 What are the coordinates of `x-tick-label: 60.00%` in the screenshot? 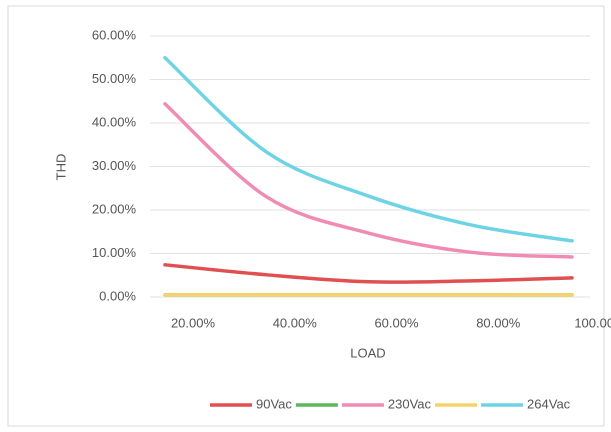 It's located at (396, 322).